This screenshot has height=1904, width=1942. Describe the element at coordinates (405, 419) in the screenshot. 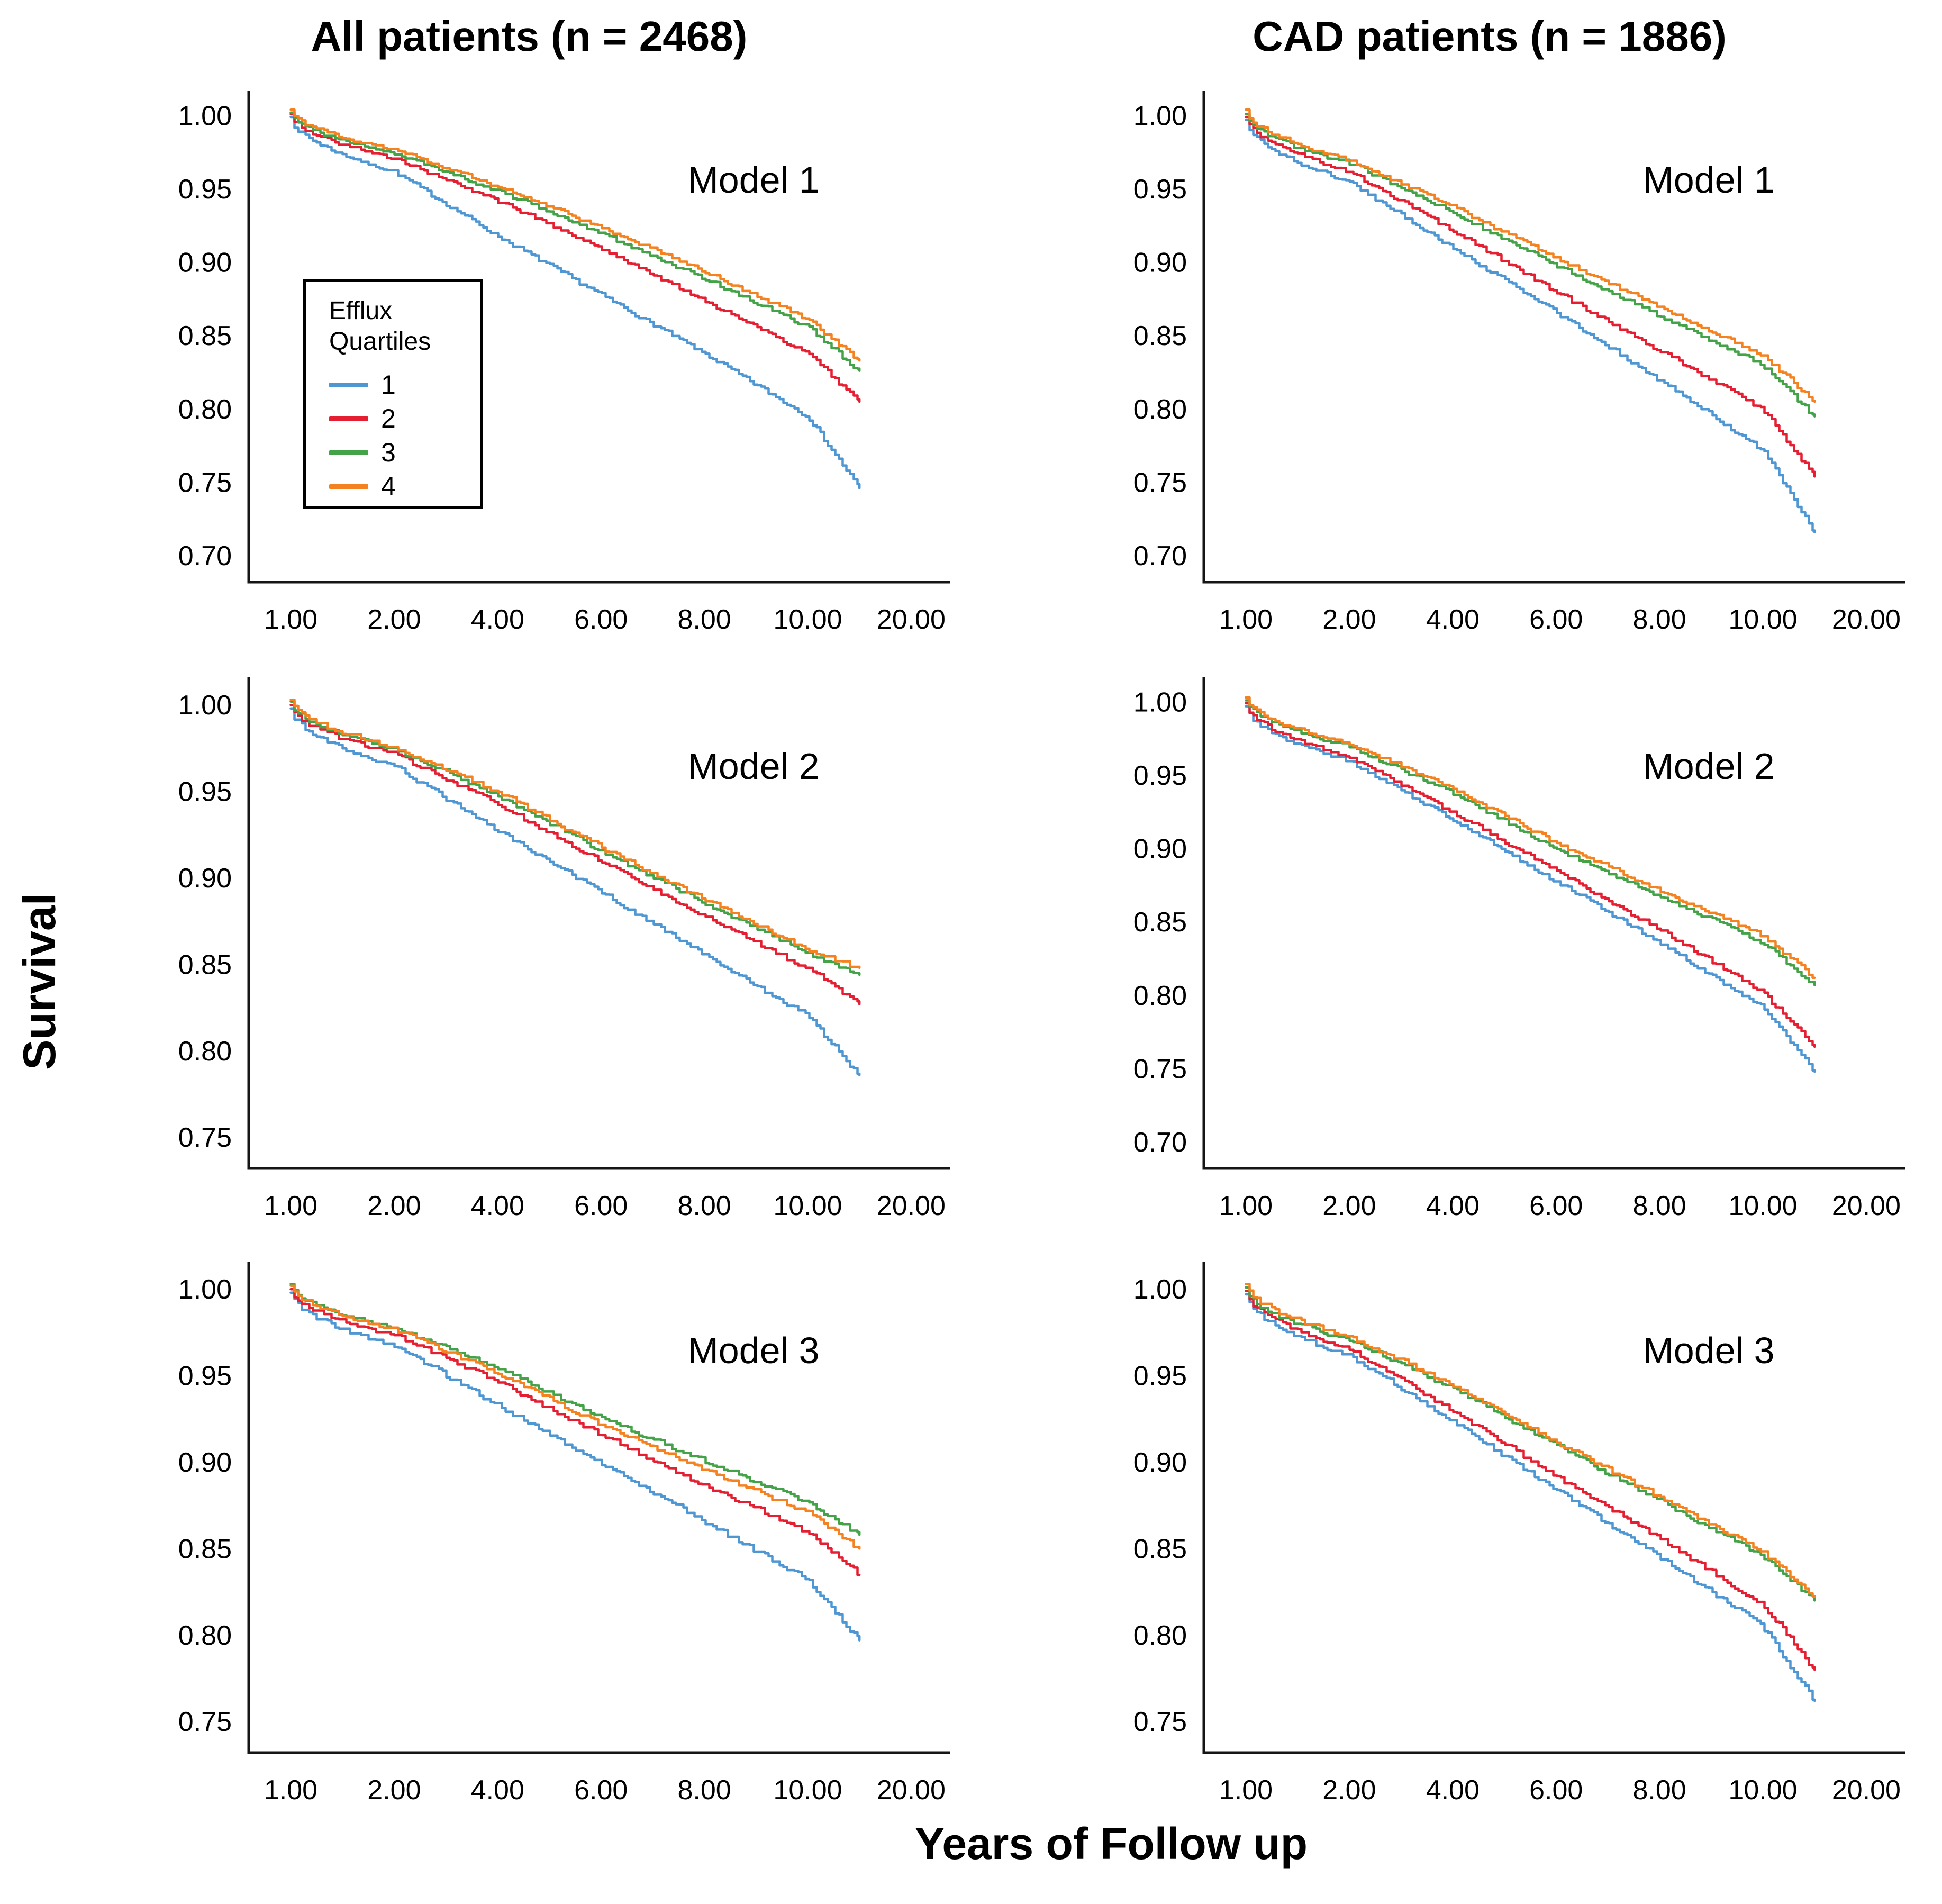

I see `legend-item-quartile-2: 2` at that location.